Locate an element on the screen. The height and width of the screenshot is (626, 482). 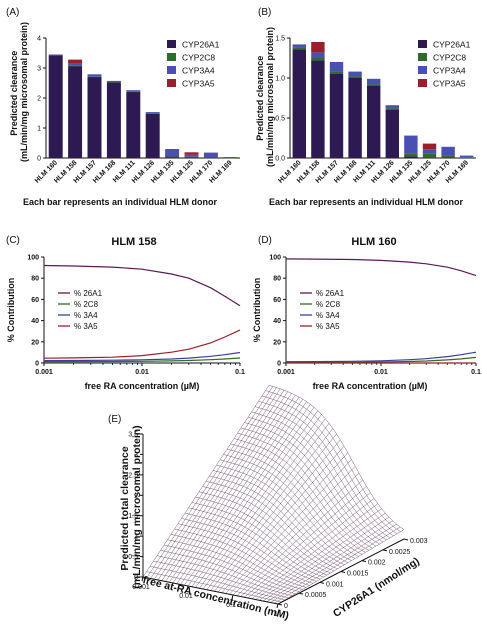
panel-d-legend-label: % 26A1 is located at coordinates (330, 293).